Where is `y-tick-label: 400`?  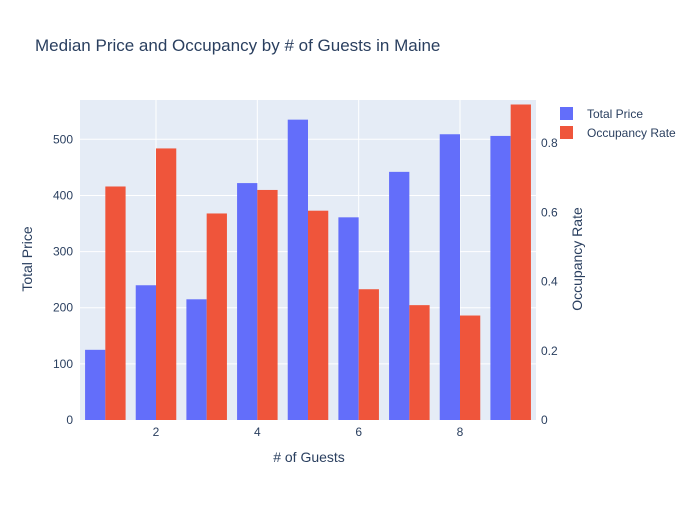
y-tick-label: 400 is located at coordinates (63, 195).